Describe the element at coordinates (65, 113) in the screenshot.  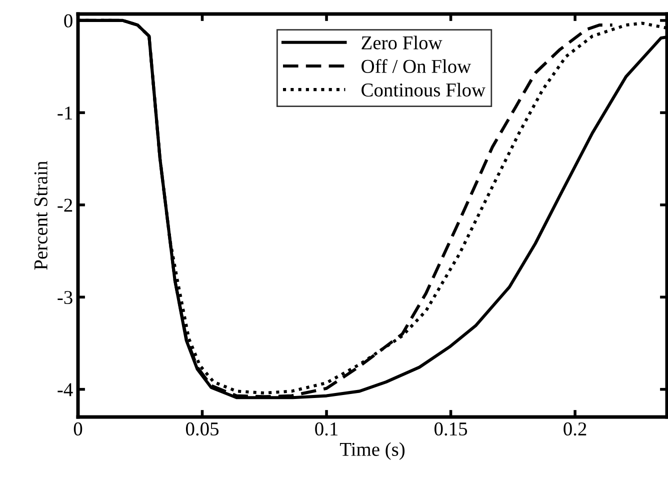
I see `y-tick-label: -1` at that location.